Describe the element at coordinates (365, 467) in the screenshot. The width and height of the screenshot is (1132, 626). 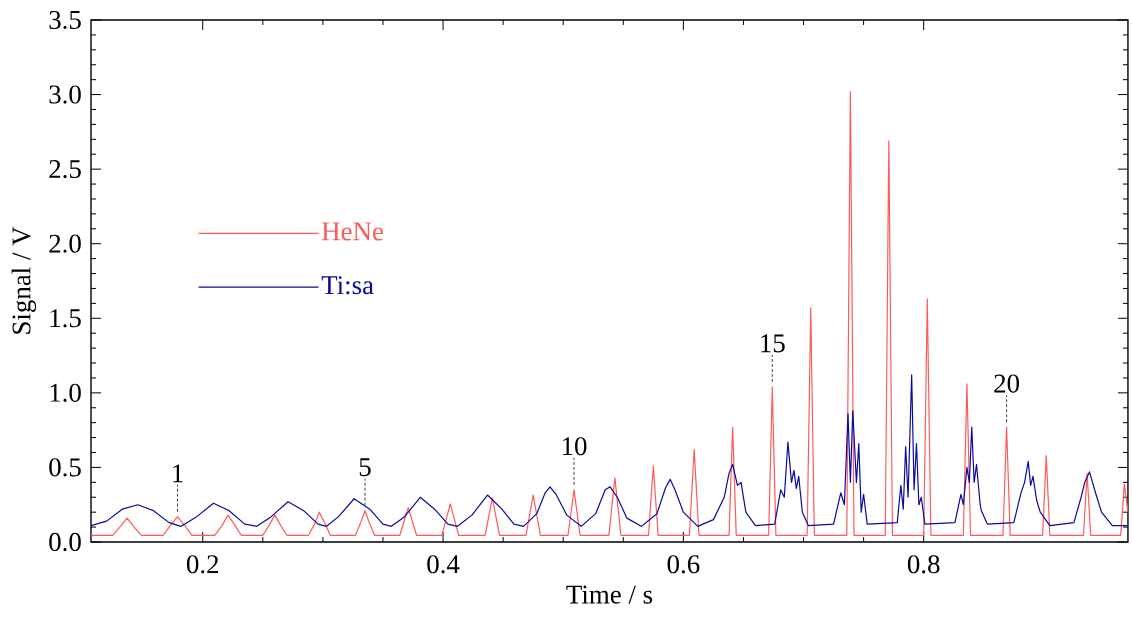
I see `annotation: 5` at that location.